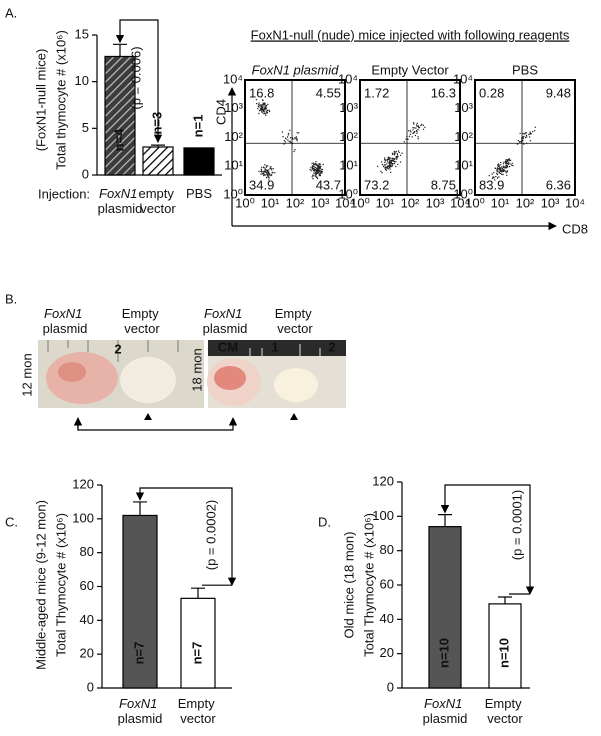 This screenshot has height=736, width=601. Describe the element at coordinates (491, 184) in the screenshot. I see `quadrant-value: 83.9` at that location.